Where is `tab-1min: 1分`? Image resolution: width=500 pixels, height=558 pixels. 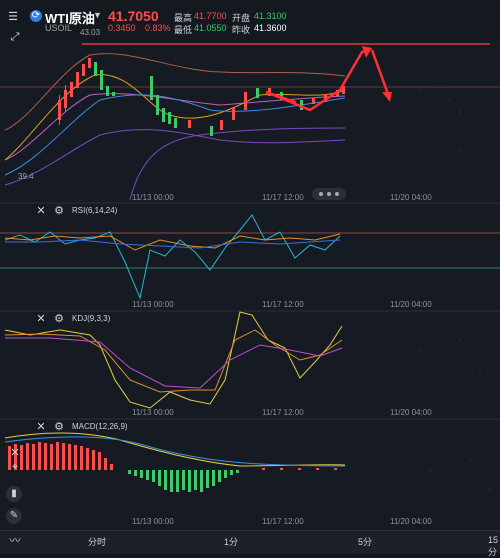 tab-1min: 1分 is located at coordinates (231, 542).